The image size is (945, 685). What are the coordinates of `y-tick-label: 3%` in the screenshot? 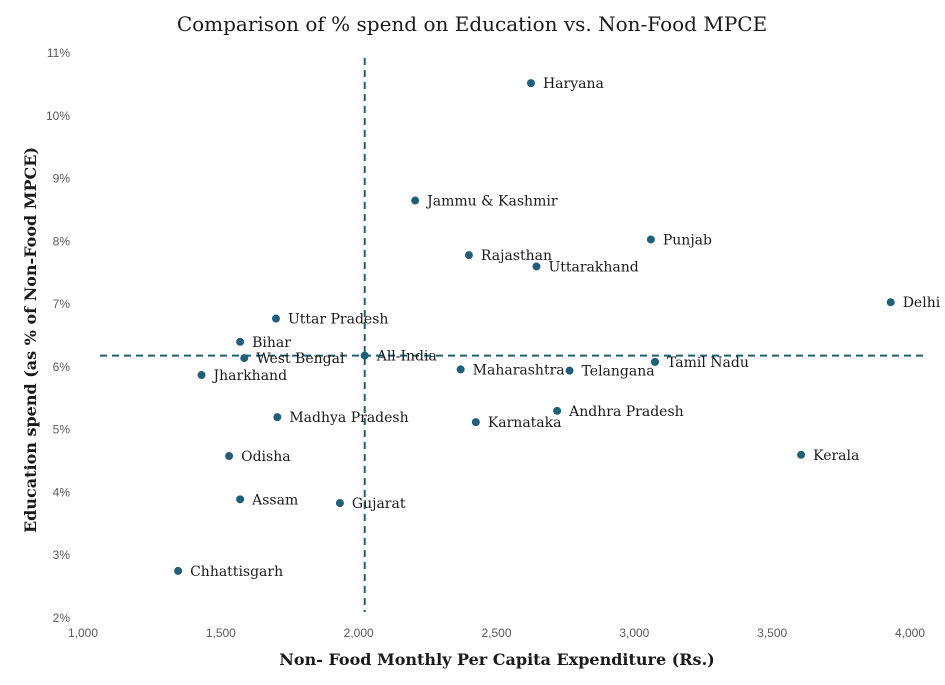 It's located at (62, 555).